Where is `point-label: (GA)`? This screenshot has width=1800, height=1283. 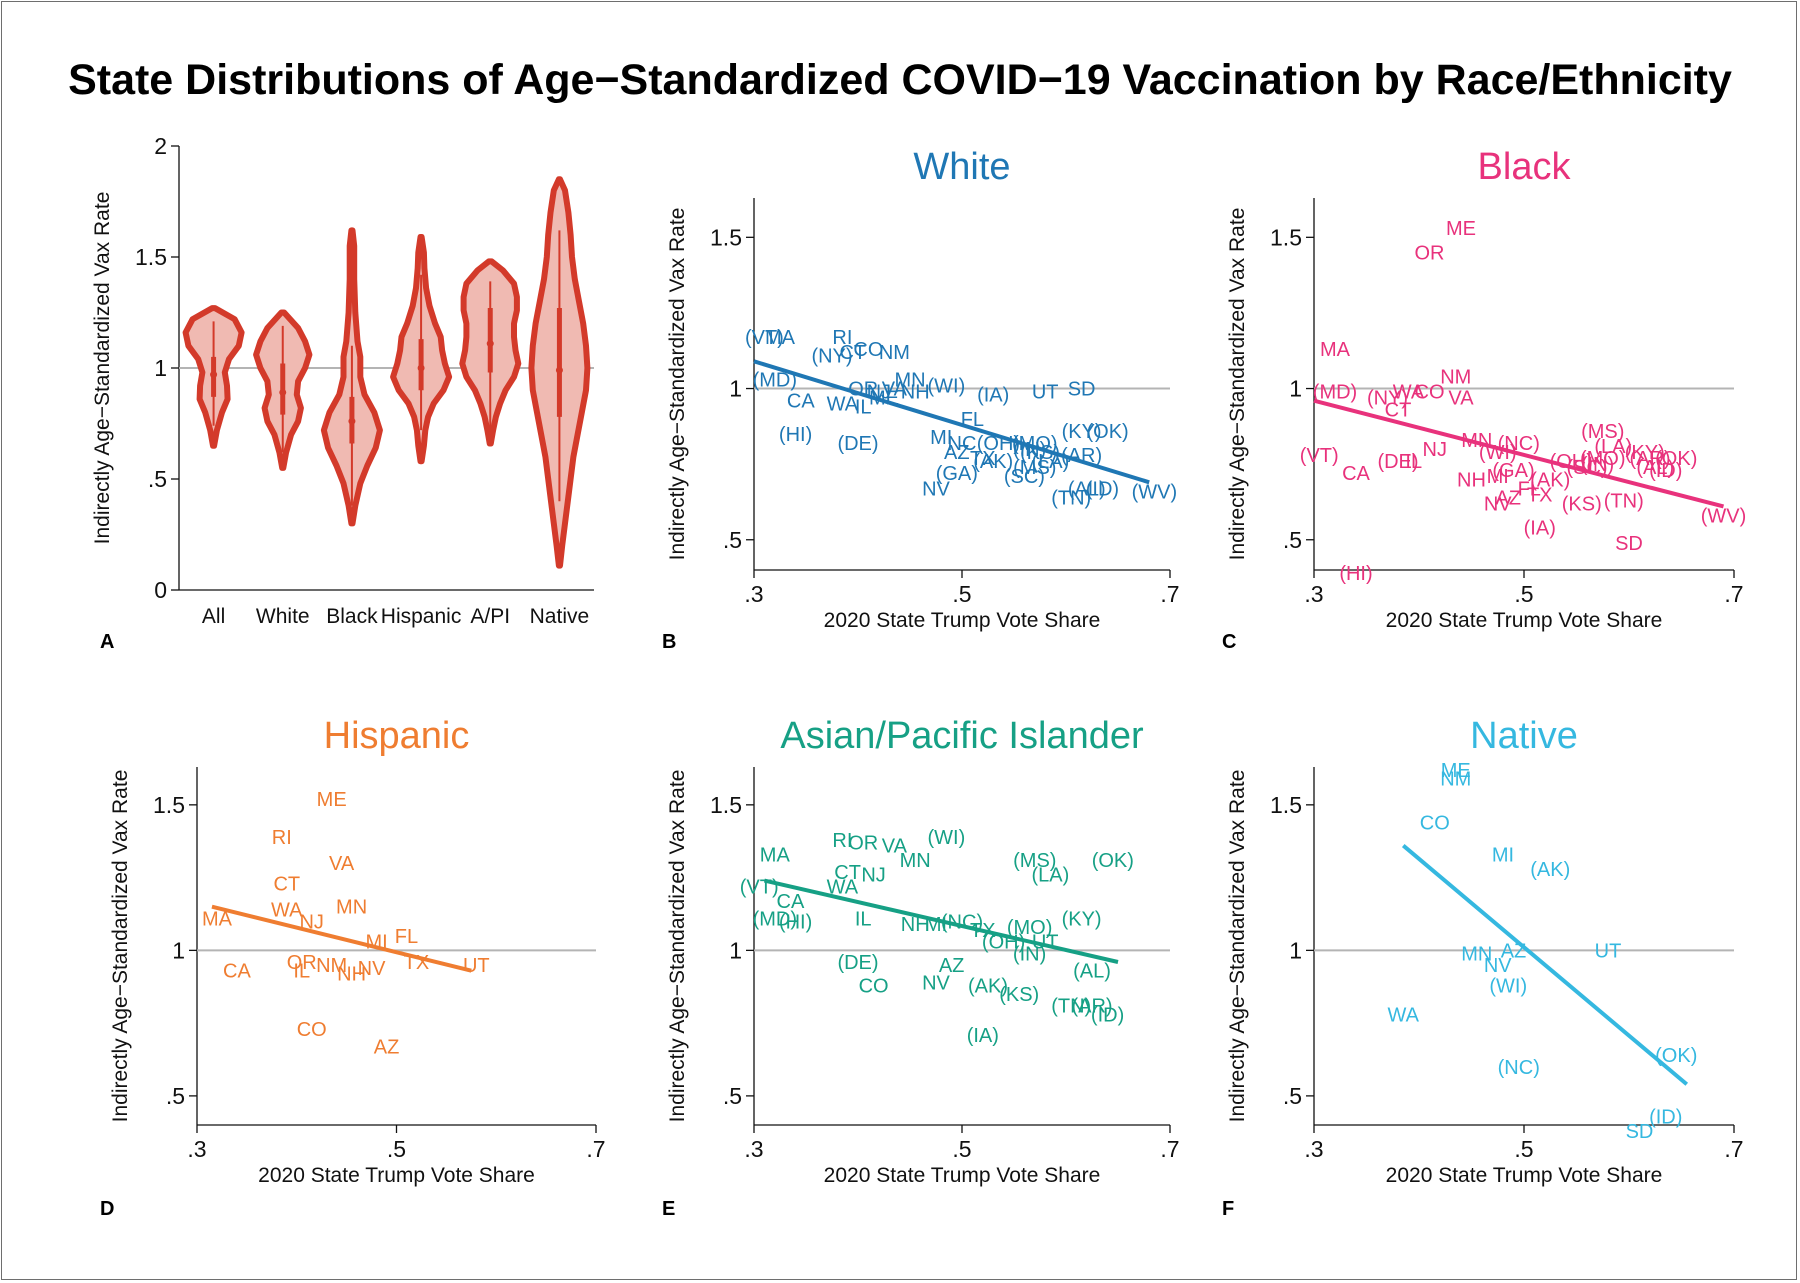 point-label: (GA) is located at coordinates (957, 474).